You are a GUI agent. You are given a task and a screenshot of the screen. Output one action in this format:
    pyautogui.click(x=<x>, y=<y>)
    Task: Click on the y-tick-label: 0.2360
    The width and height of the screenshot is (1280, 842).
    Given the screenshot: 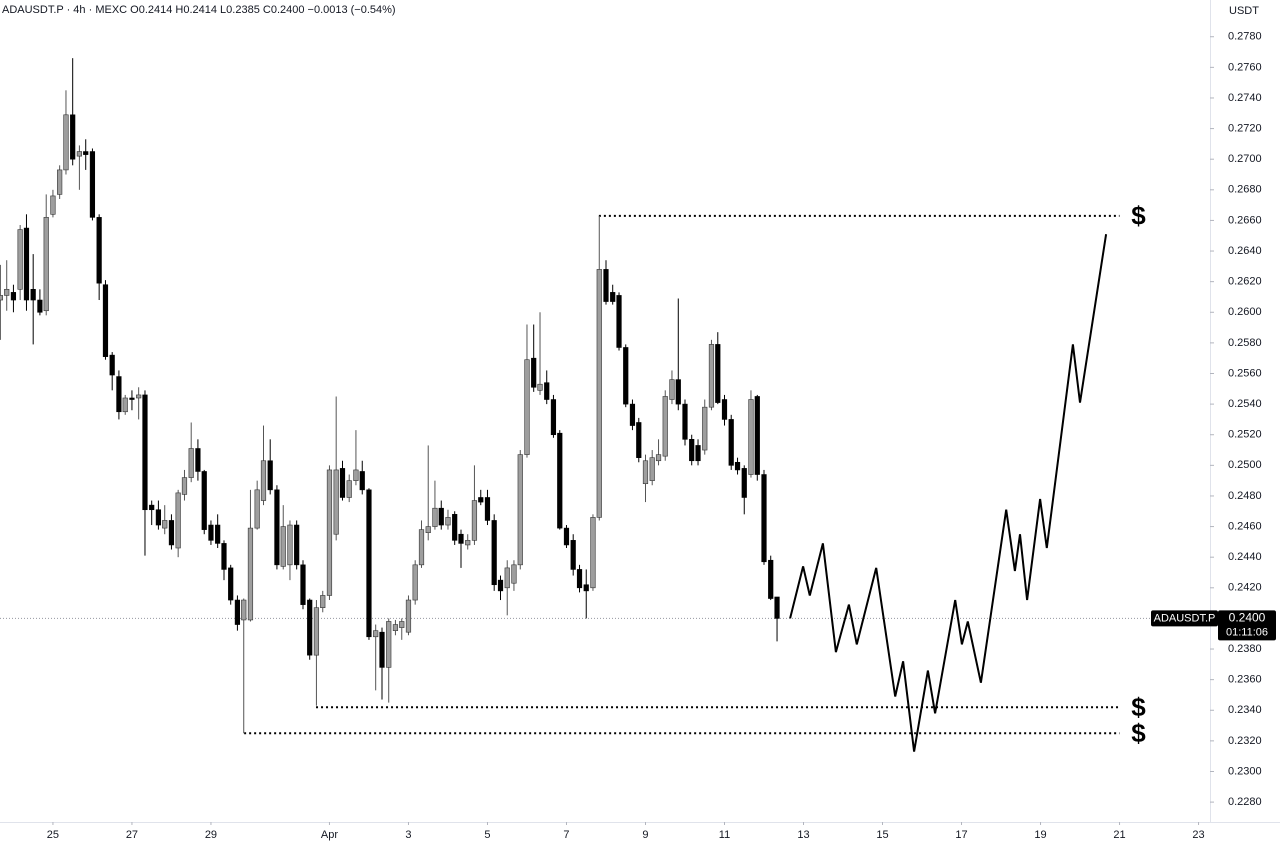 What is the action you would take?
    pyautogui.click(x=1245, y=680)
    